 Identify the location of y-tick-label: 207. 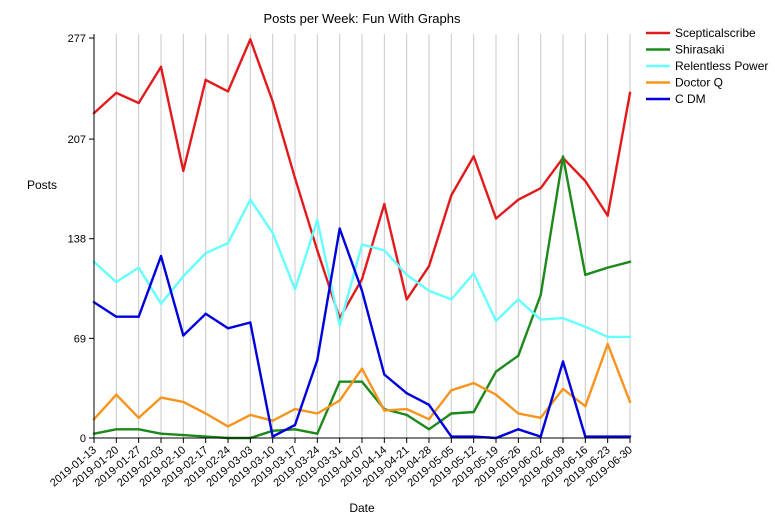
(77, 140).